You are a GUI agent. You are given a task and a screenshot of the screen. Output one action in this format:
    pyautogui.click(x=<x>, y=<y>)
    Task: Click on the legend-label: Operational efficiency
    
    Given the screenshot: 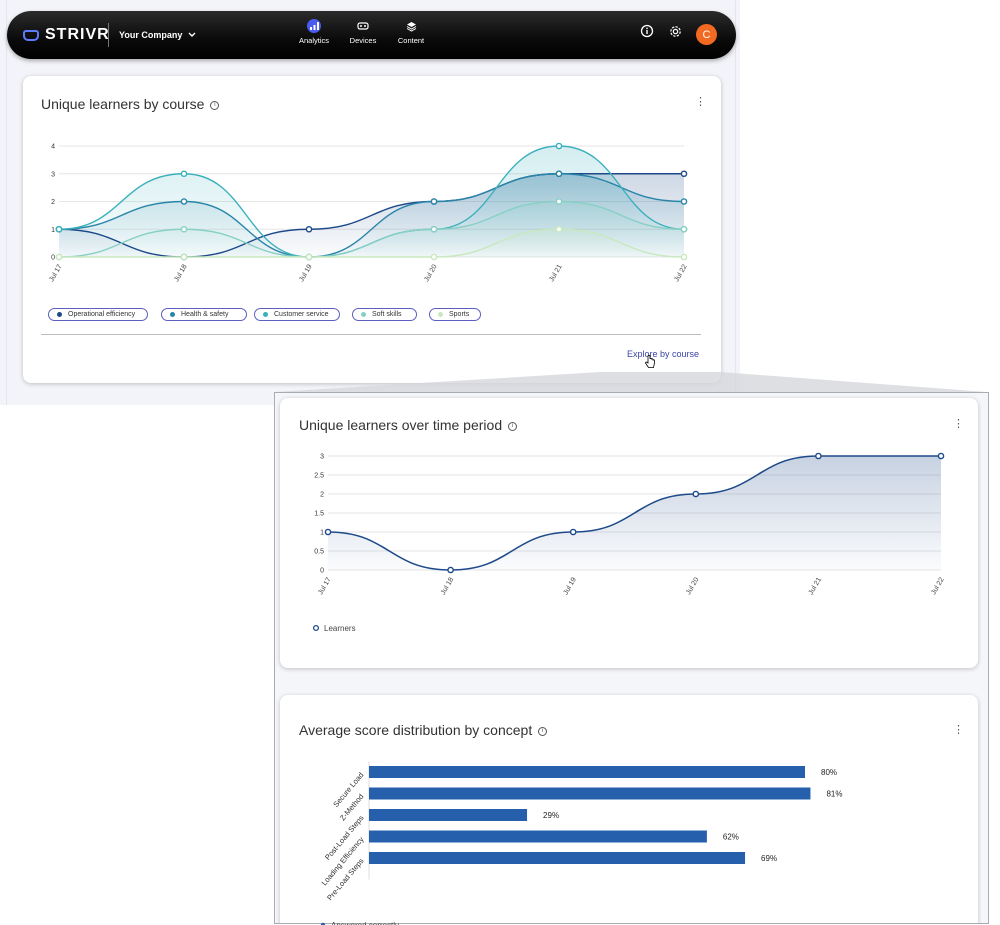 What is the action you would take?
    pyautogui.click(x=102, y=314)
    